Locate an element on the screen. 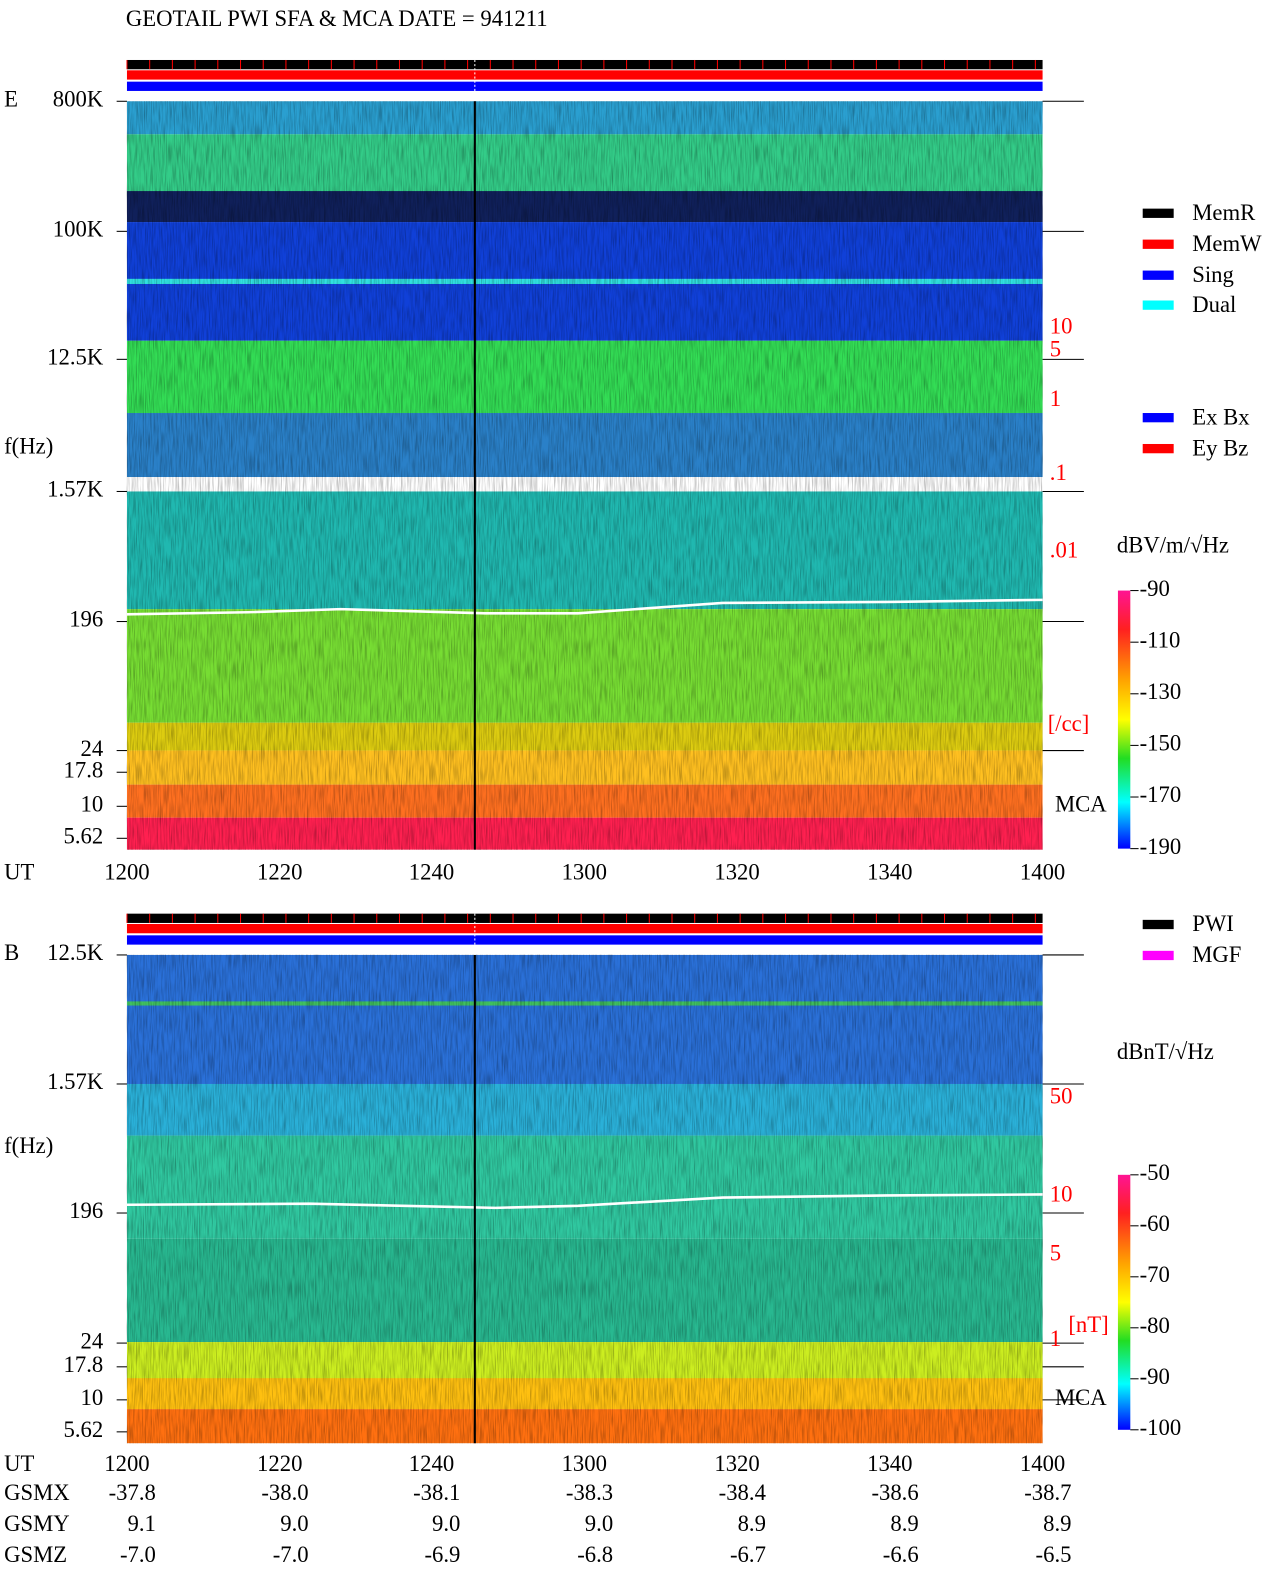 The width and height of the screenshot is (1280, 1593). colorbar-tick-label: -130 is located at coordinates (1161, 691).